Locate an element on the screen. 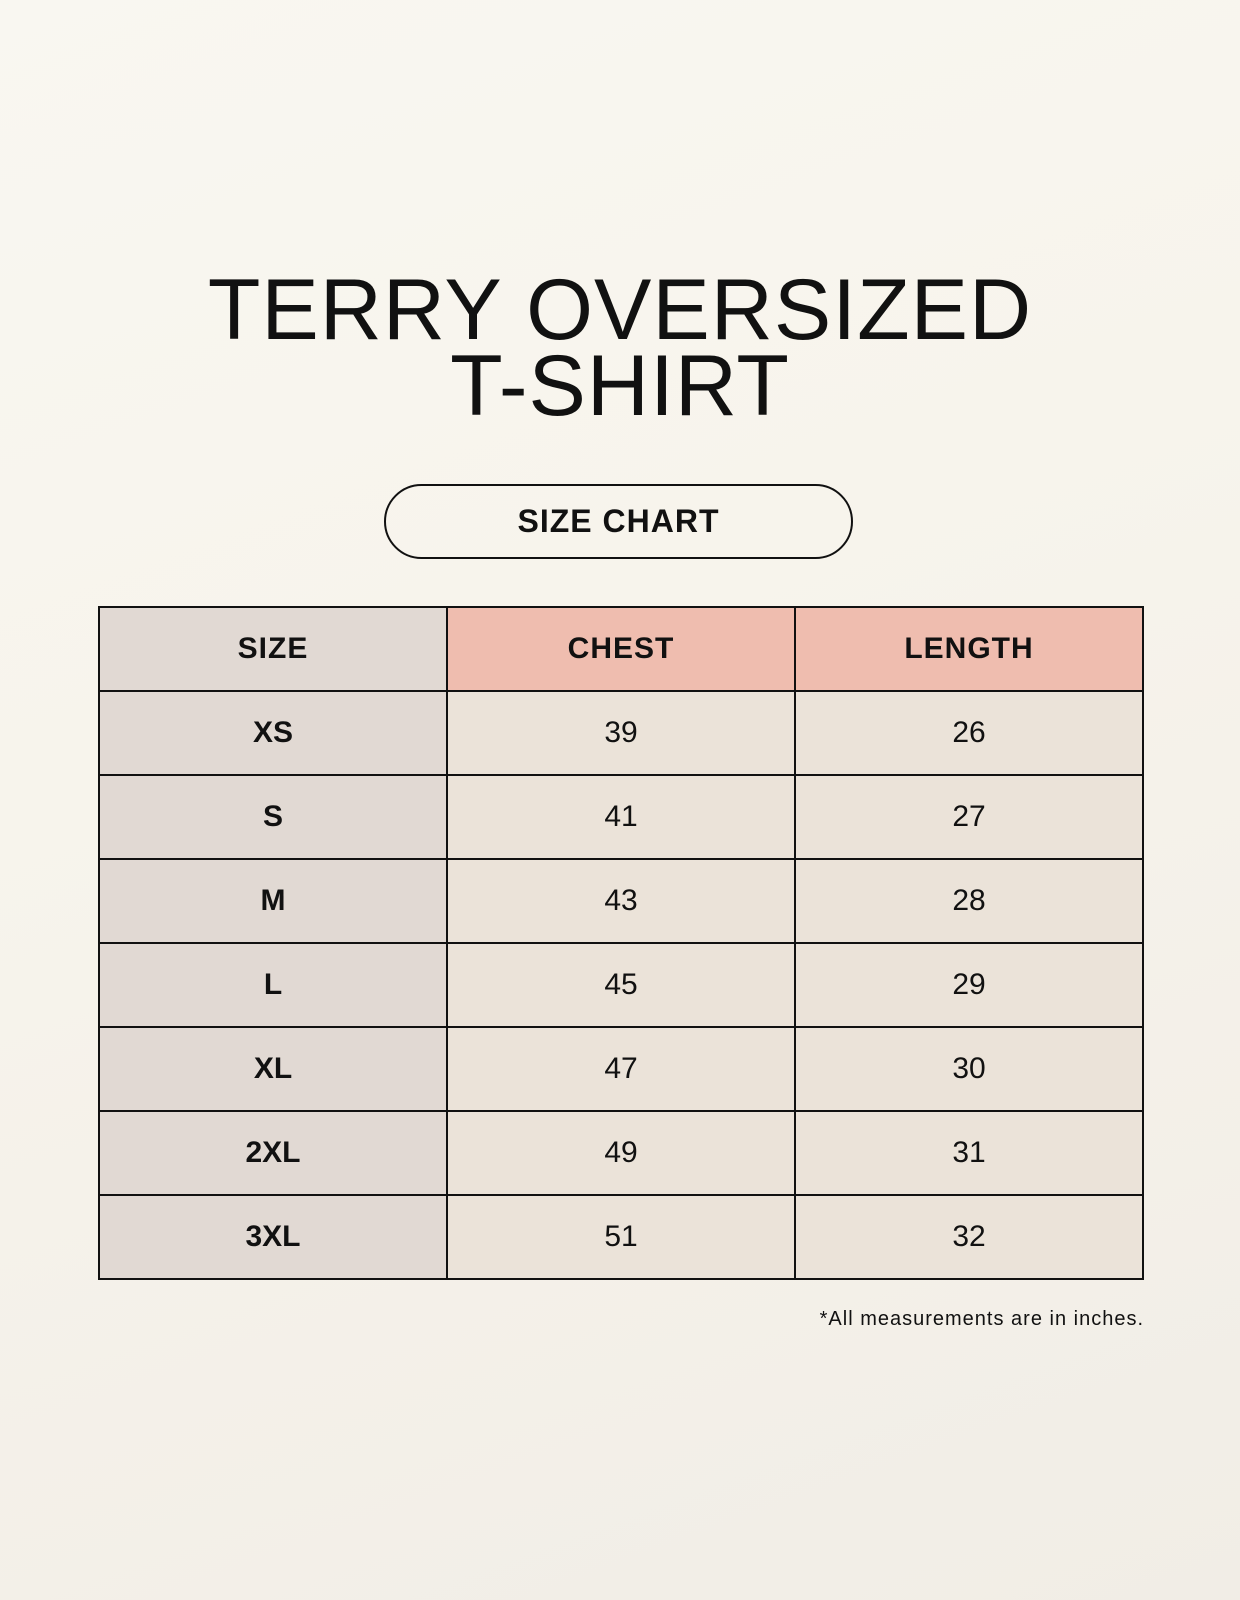  table-row: L 45 29 is located at coordinates (621, 985).